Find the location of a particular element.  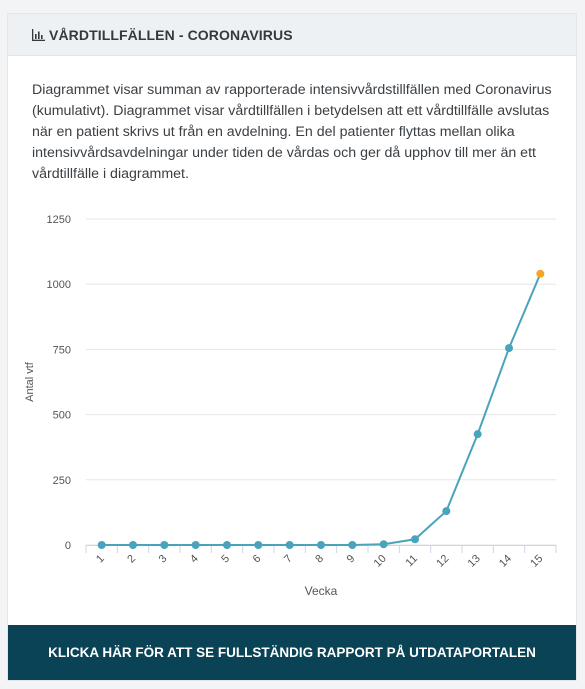

x-tick-label: 13 is located at coordinates (474, 561).